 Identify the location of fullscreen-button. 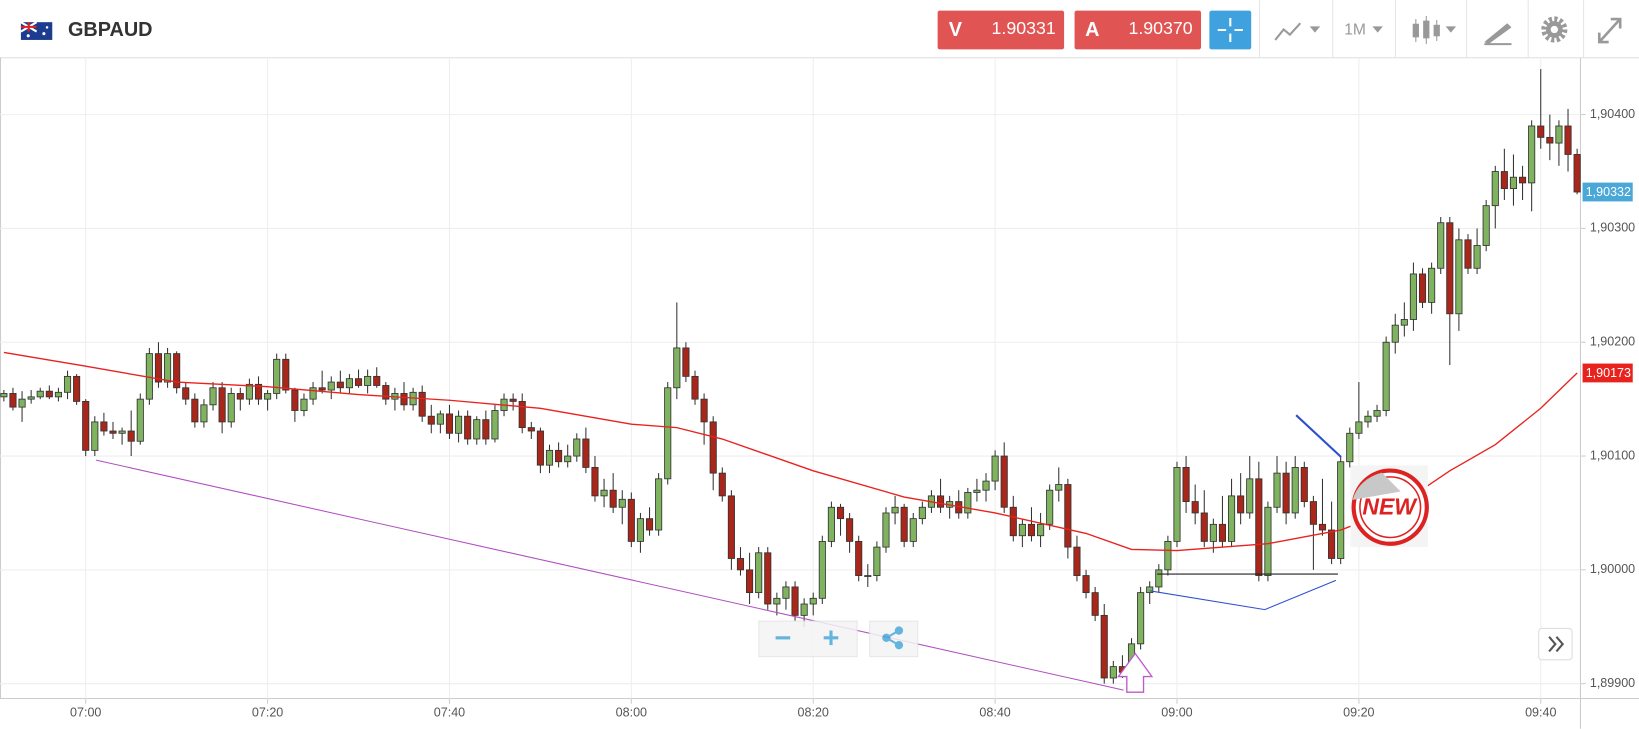
(1609, 30).